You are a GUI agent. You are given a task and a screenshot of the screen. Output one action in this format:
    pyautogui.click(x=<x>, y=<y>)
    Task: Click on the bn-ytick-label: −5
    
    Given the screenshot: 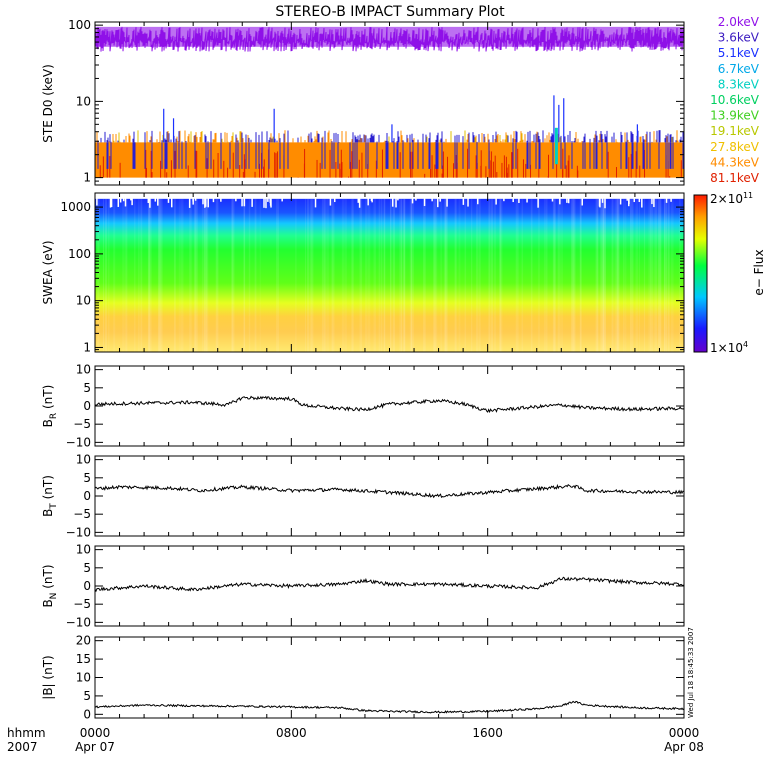 What is the action you would take?
    pyautogui.click(x=82, y=604)
    